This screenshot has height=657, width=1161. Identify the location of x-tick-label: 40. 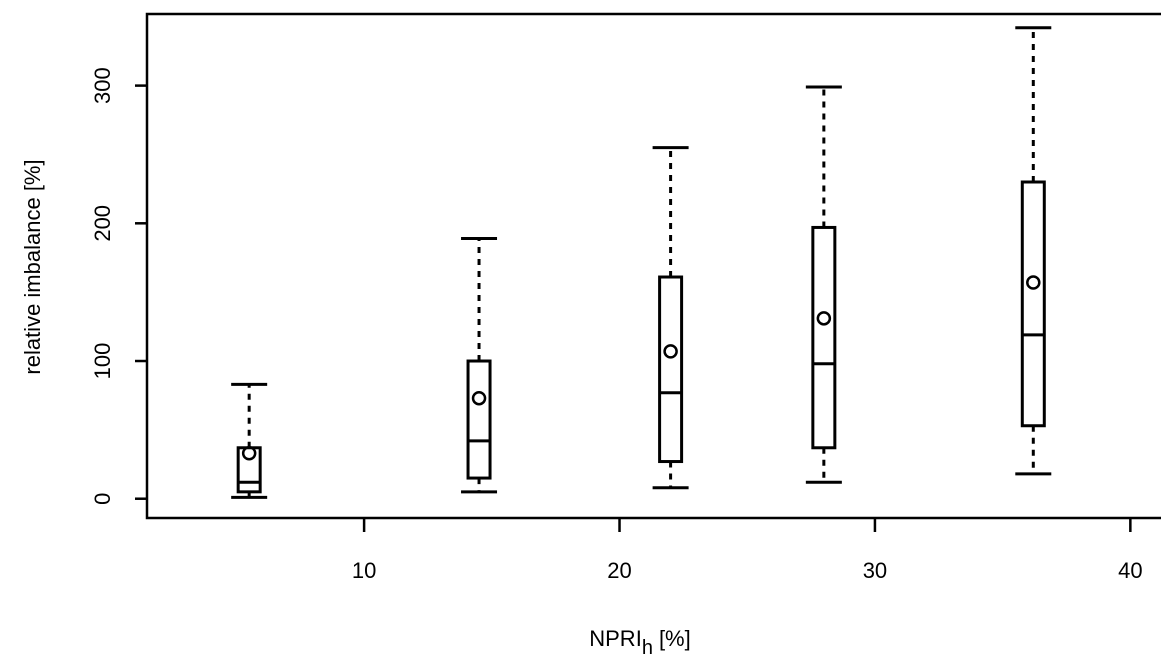
(1130, 570).